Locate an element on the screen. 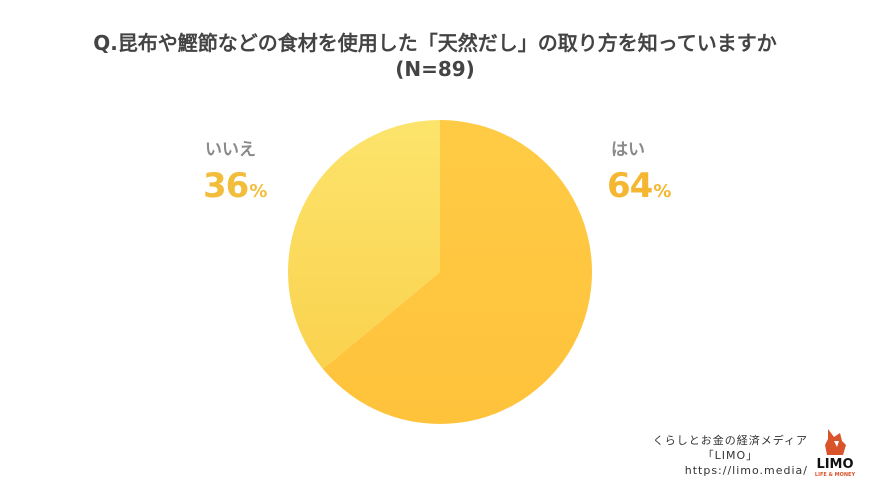  limo-logo: LIMO LIFE & MONEY is located at coordinates (835, 453).